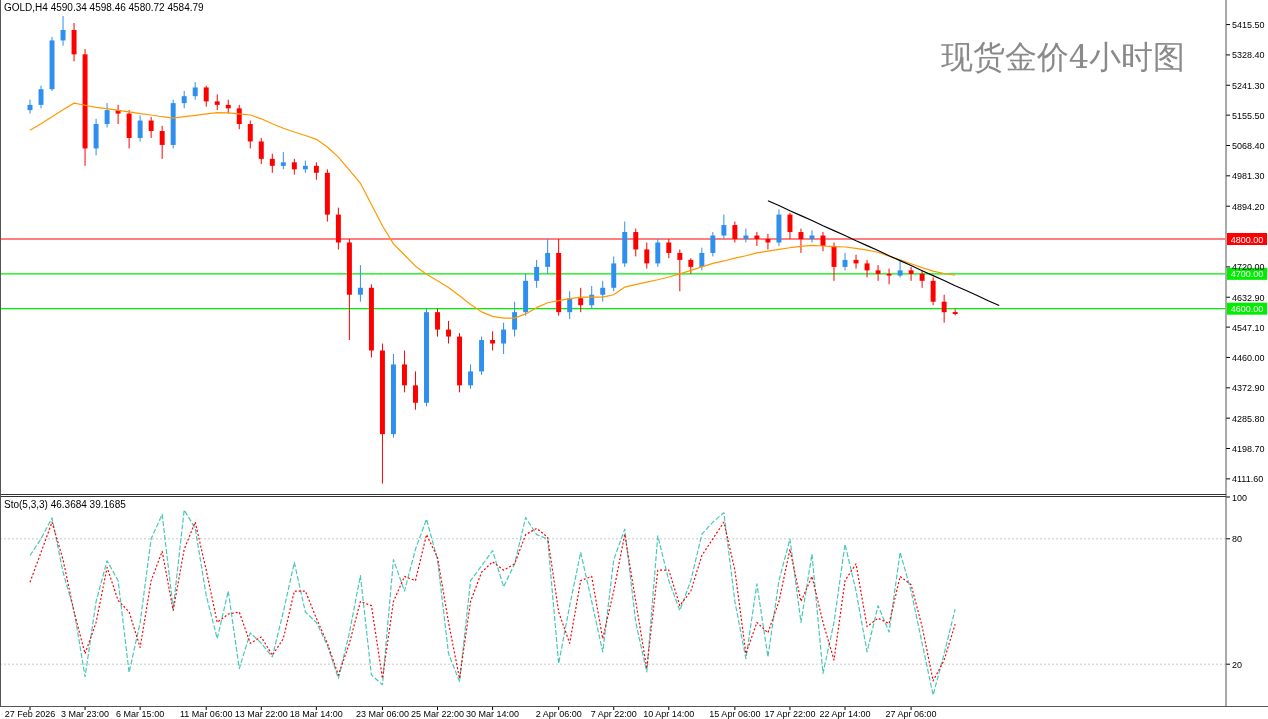  Describe the element at coordinates (140, 714) in the screenshot. I see `x-tick-label: 6 Mar 15:00` at that location.